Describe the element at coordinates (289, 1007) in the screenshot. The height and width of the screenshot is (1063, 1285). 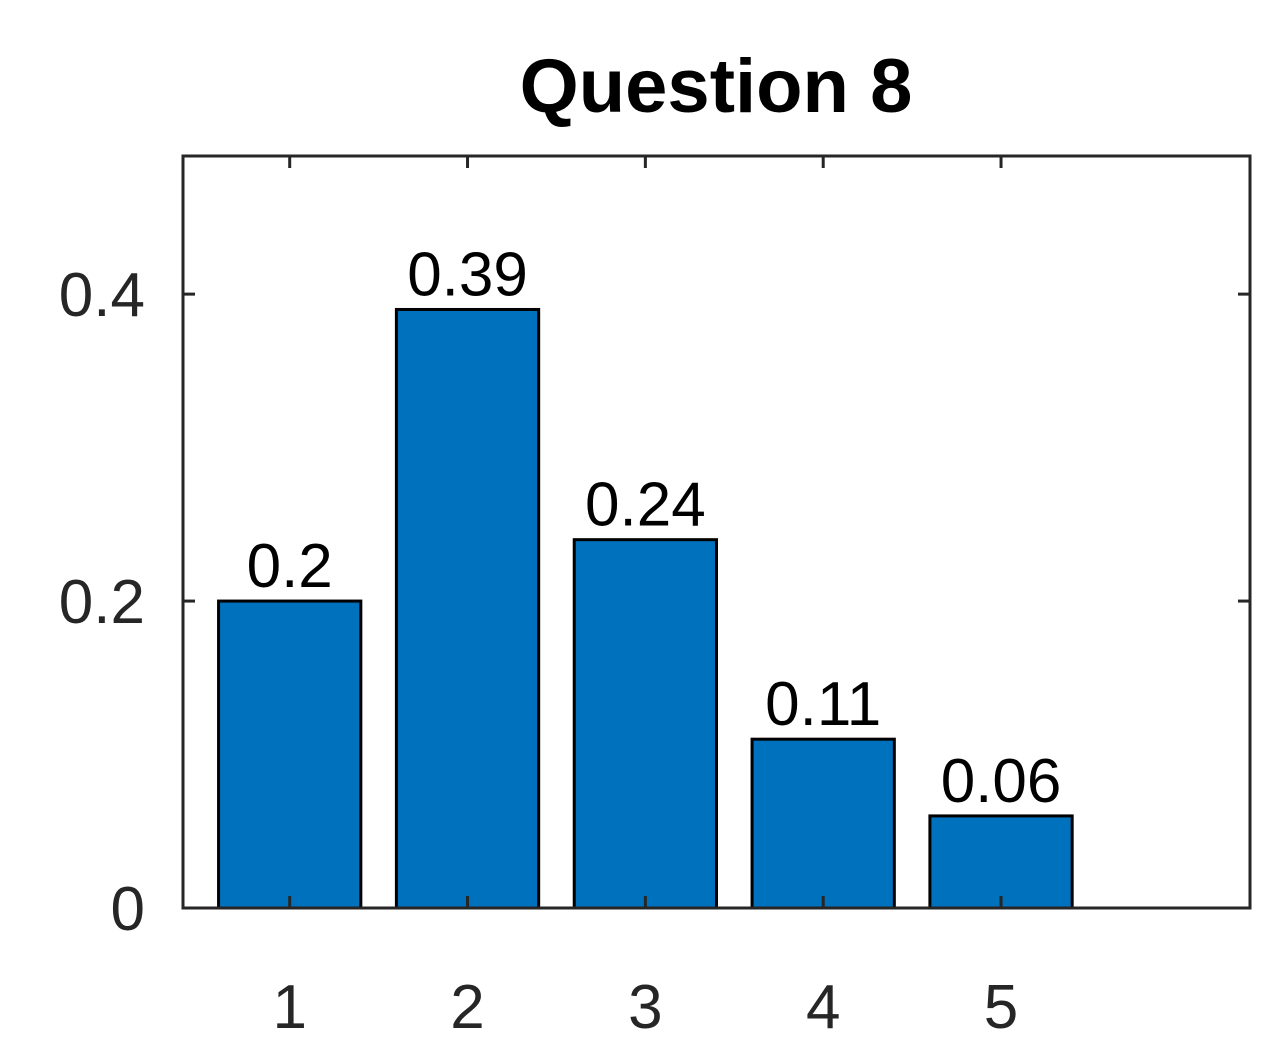
I see `x-tick-label-1: 1` at that location.